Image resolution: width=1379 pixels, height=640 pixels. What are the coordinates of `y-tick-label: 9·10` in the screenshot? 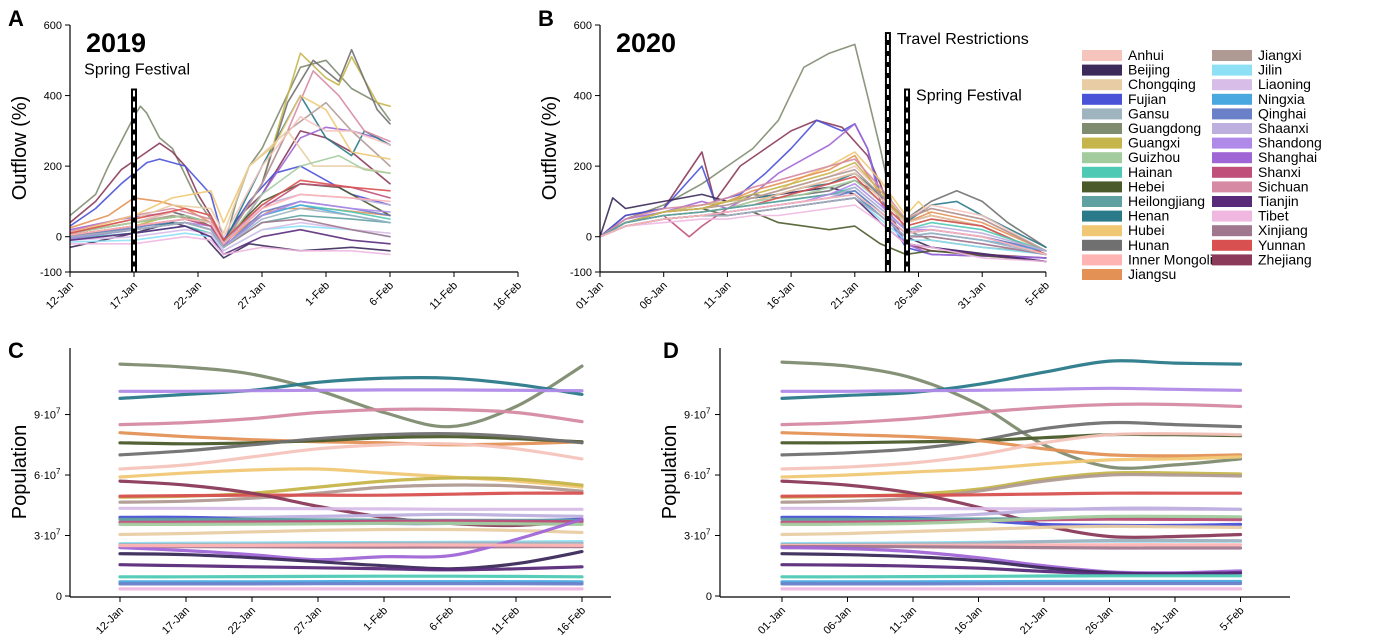 It's located at (695, 416).